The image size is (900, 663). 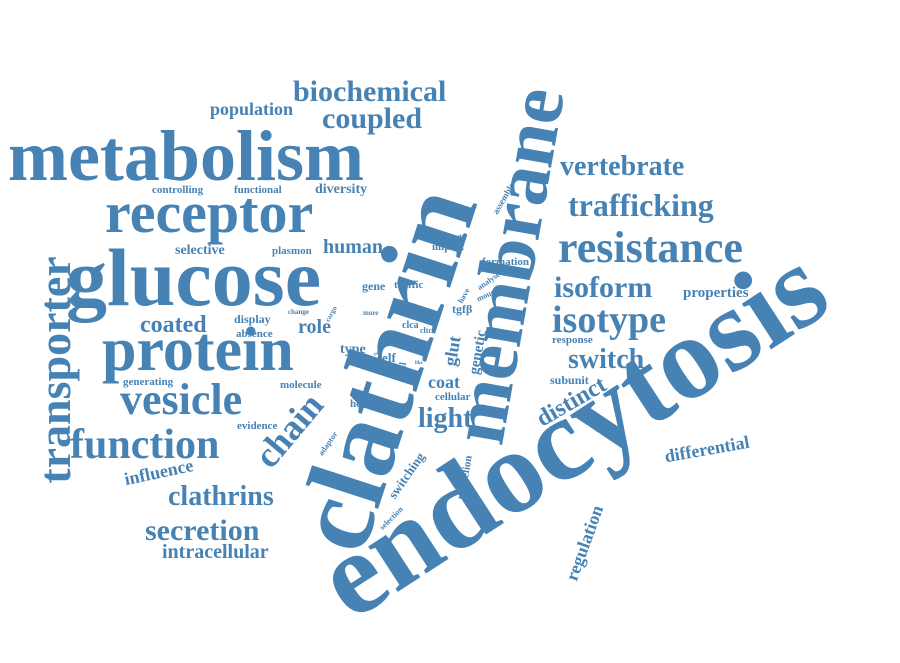 I want to click on word-subunit: subunit, so click(x=569, y=380).